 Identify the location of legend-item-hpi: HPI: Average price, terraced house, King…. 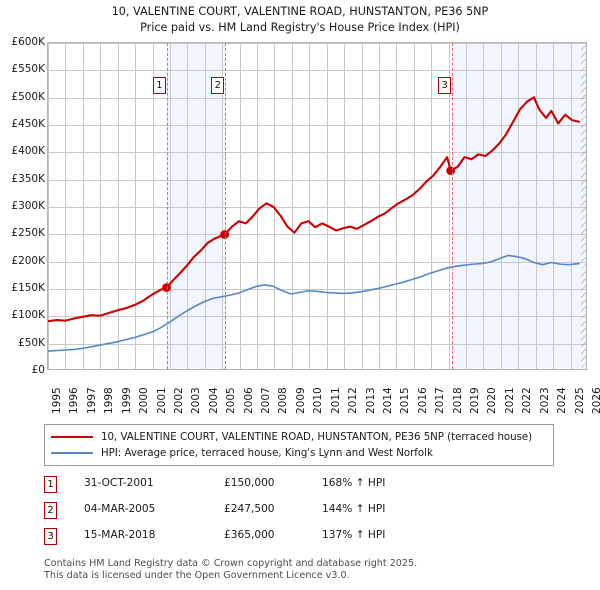
(299, 453).